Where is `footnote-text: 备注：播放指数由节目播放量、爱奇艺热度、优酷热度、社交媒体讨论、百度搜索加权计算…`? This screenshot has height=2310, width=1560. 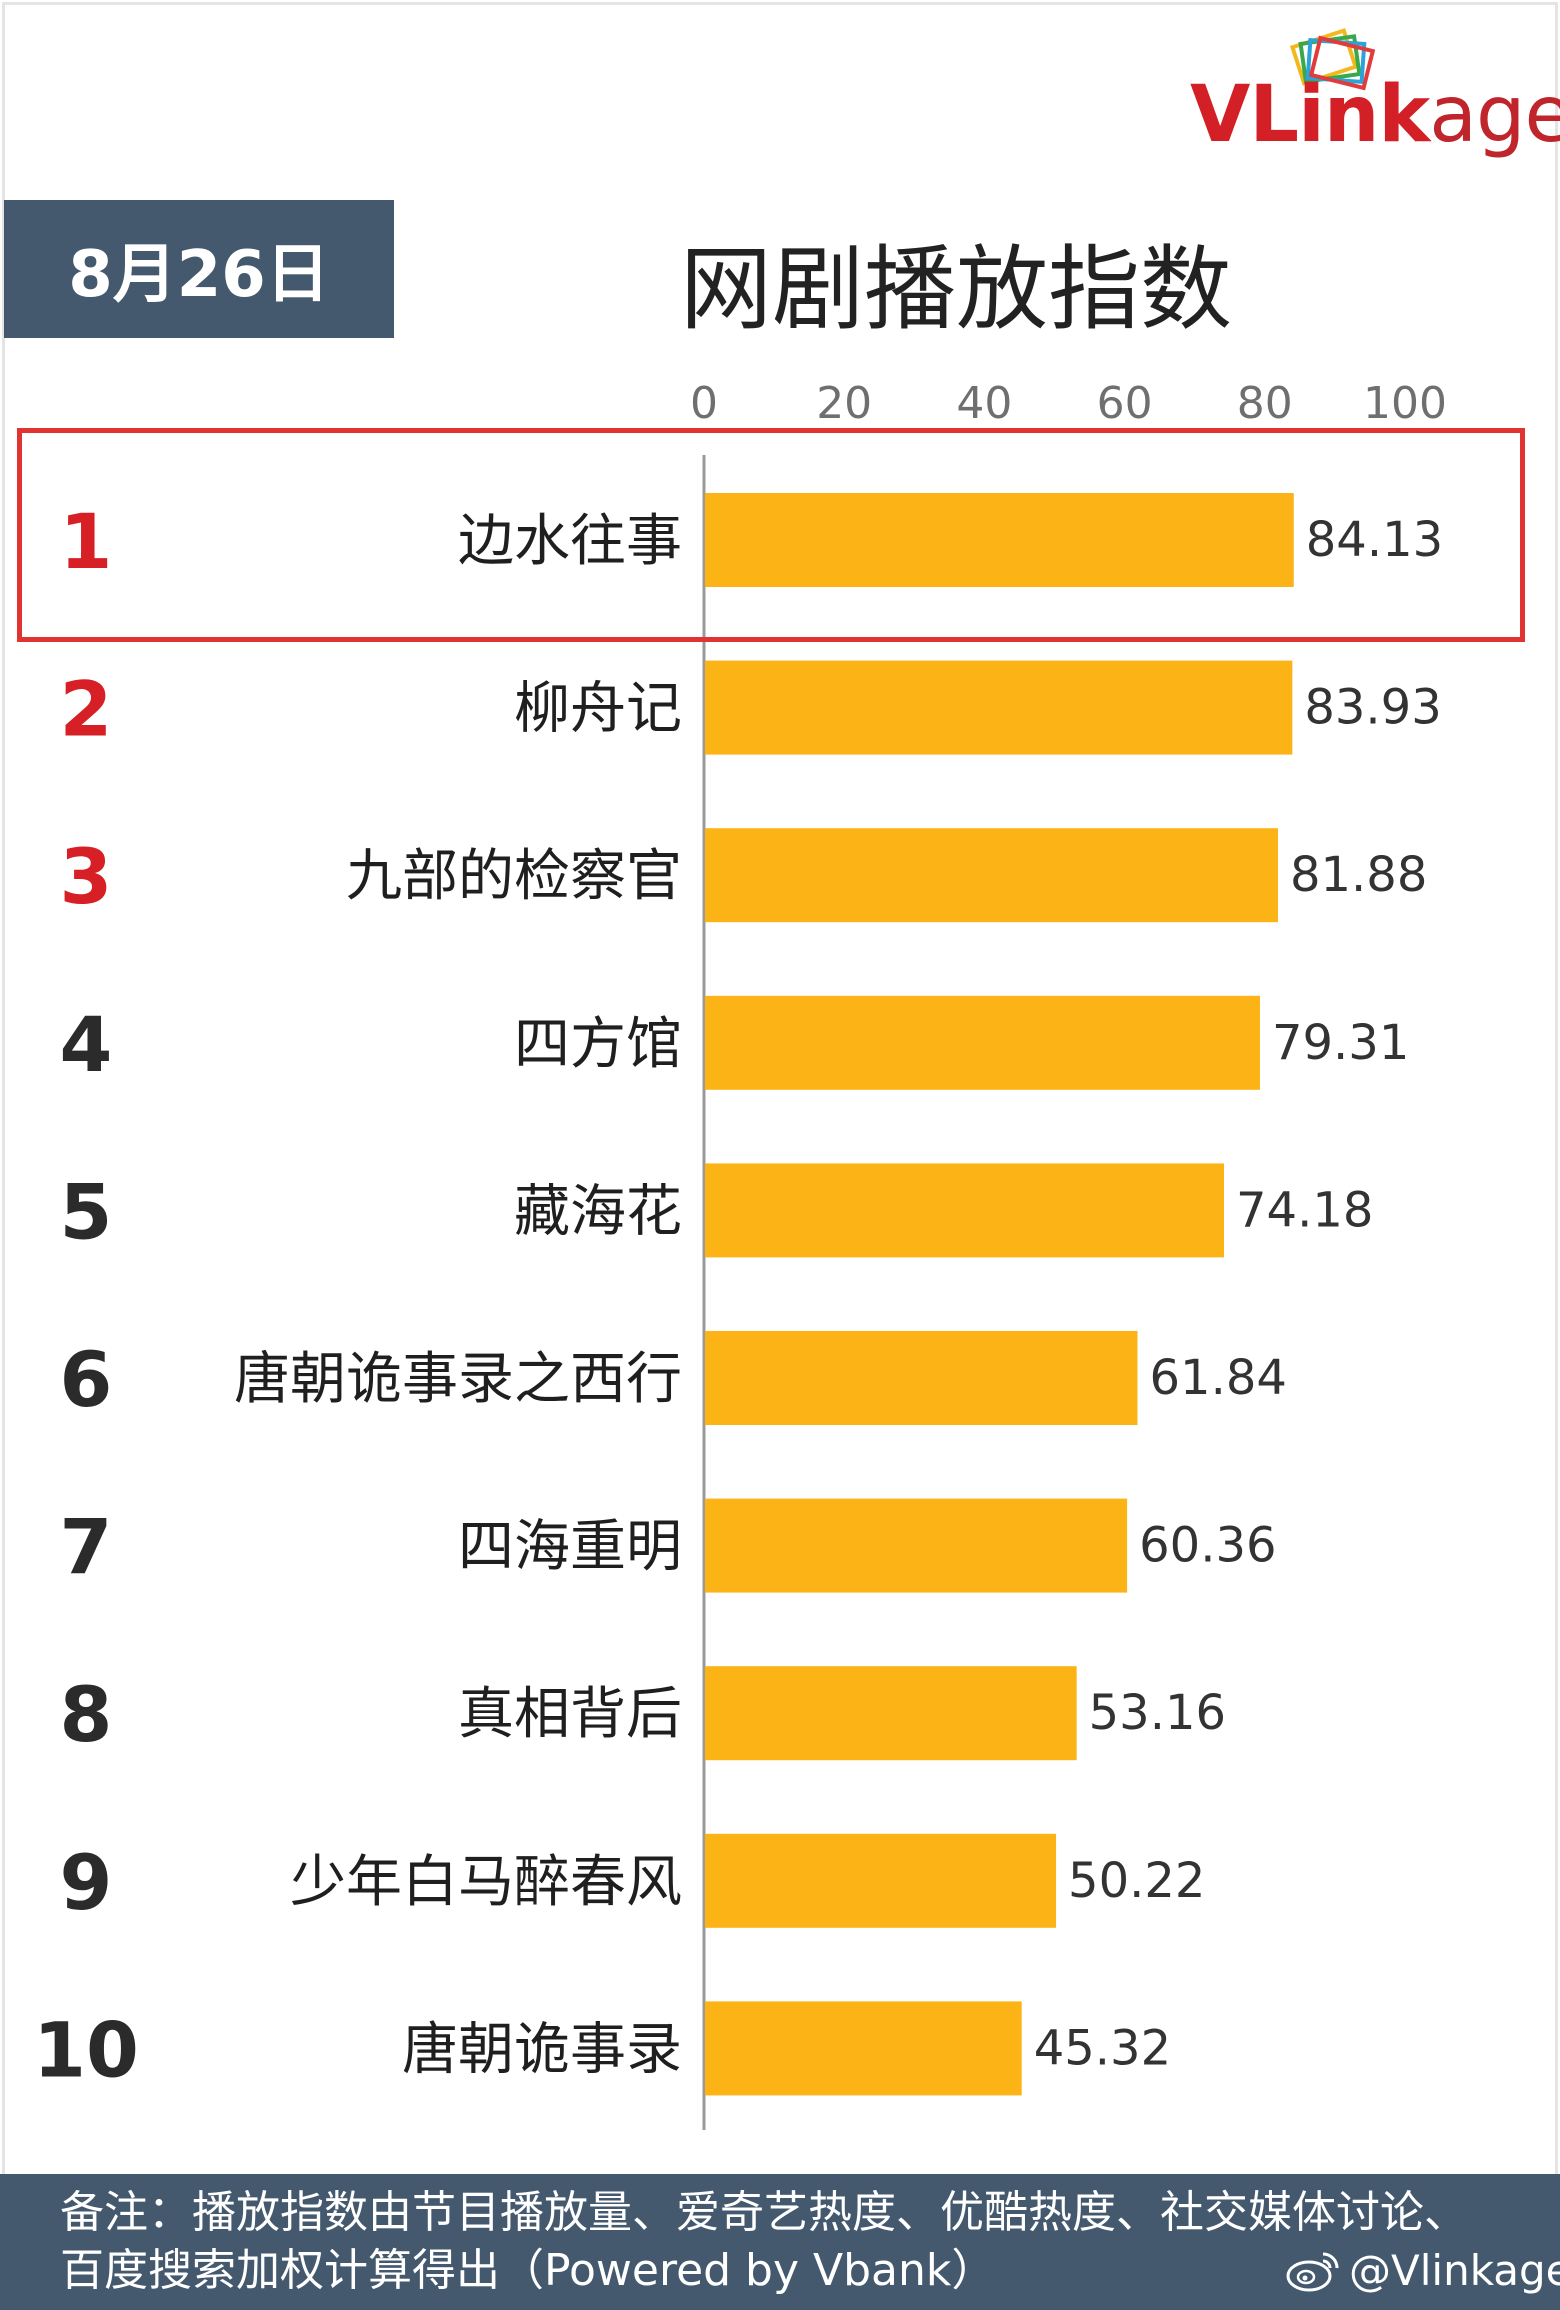
footnote-text: 备注：播放指数由节目播放量、爱奇艺热度、优酷热度、社交媒体讨论、百度搜索加权计算… is located at coordinates (764, 2241).